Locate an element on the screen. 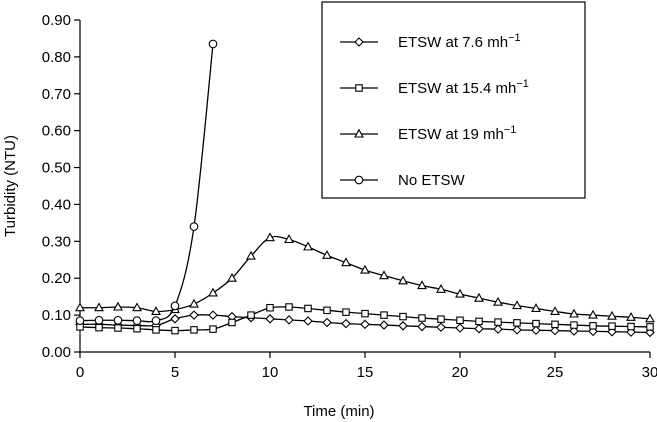 The height and width of the screenshot is (422, 657). series-square is located at coordinates (365, 319).